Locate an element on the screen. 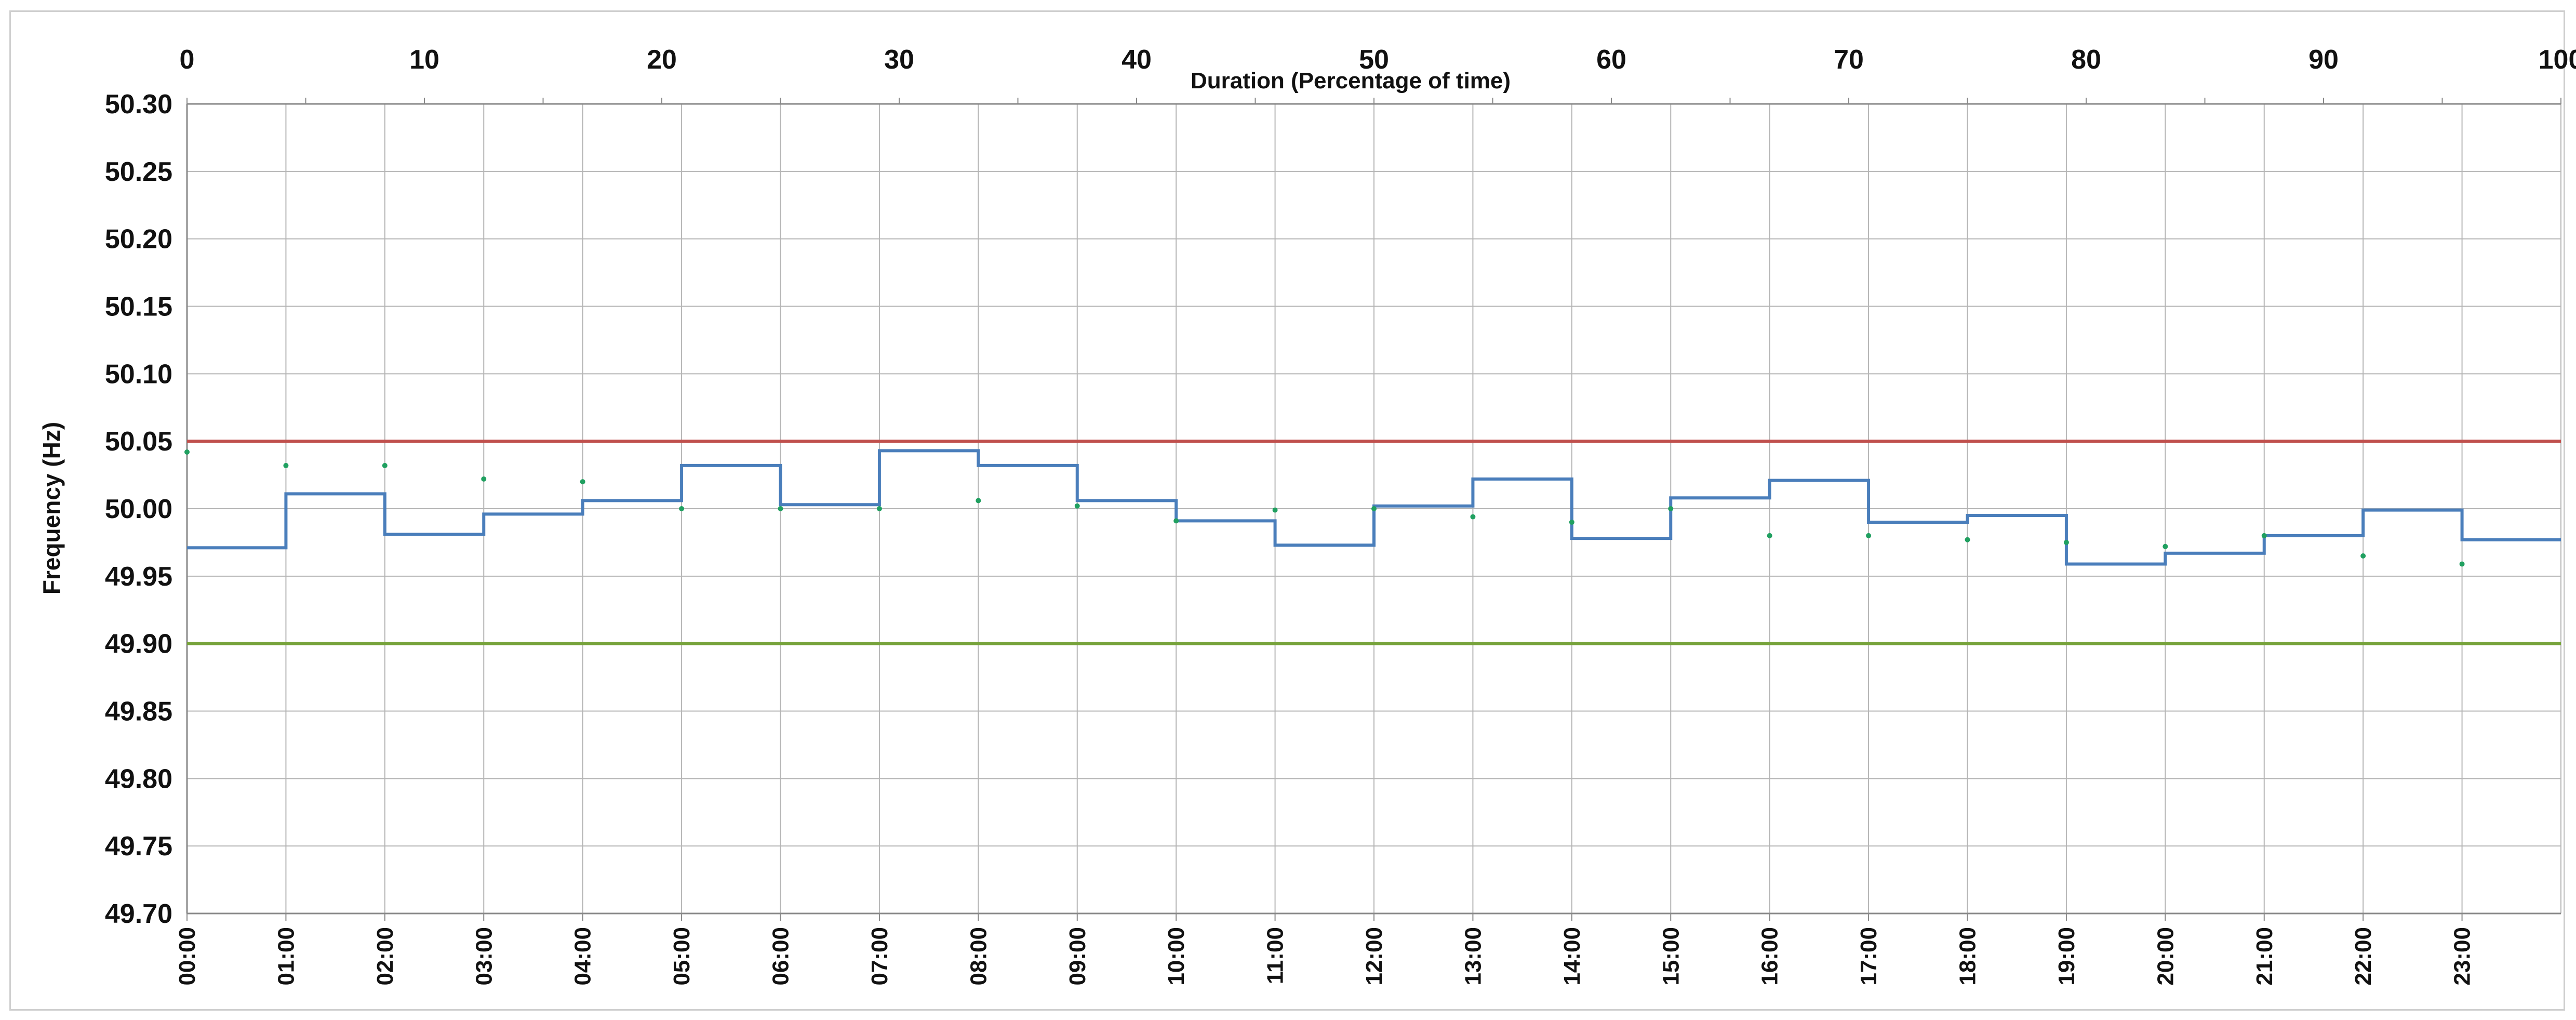  y-tick-label: 50.00 is located at coordinates (138, 509).